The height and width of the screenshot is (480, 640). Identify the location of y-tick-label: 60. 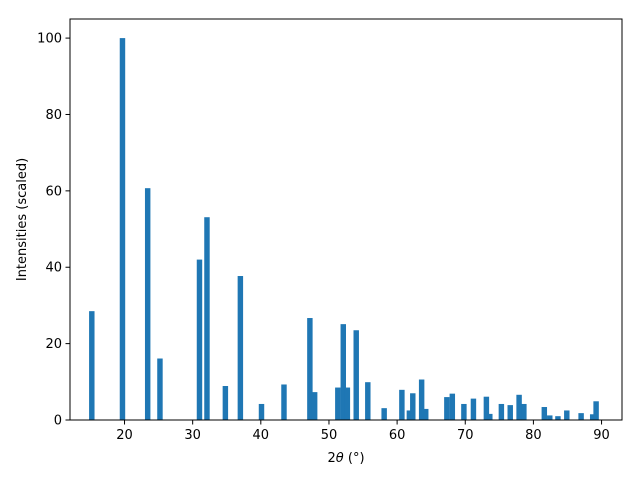
(53, 191).